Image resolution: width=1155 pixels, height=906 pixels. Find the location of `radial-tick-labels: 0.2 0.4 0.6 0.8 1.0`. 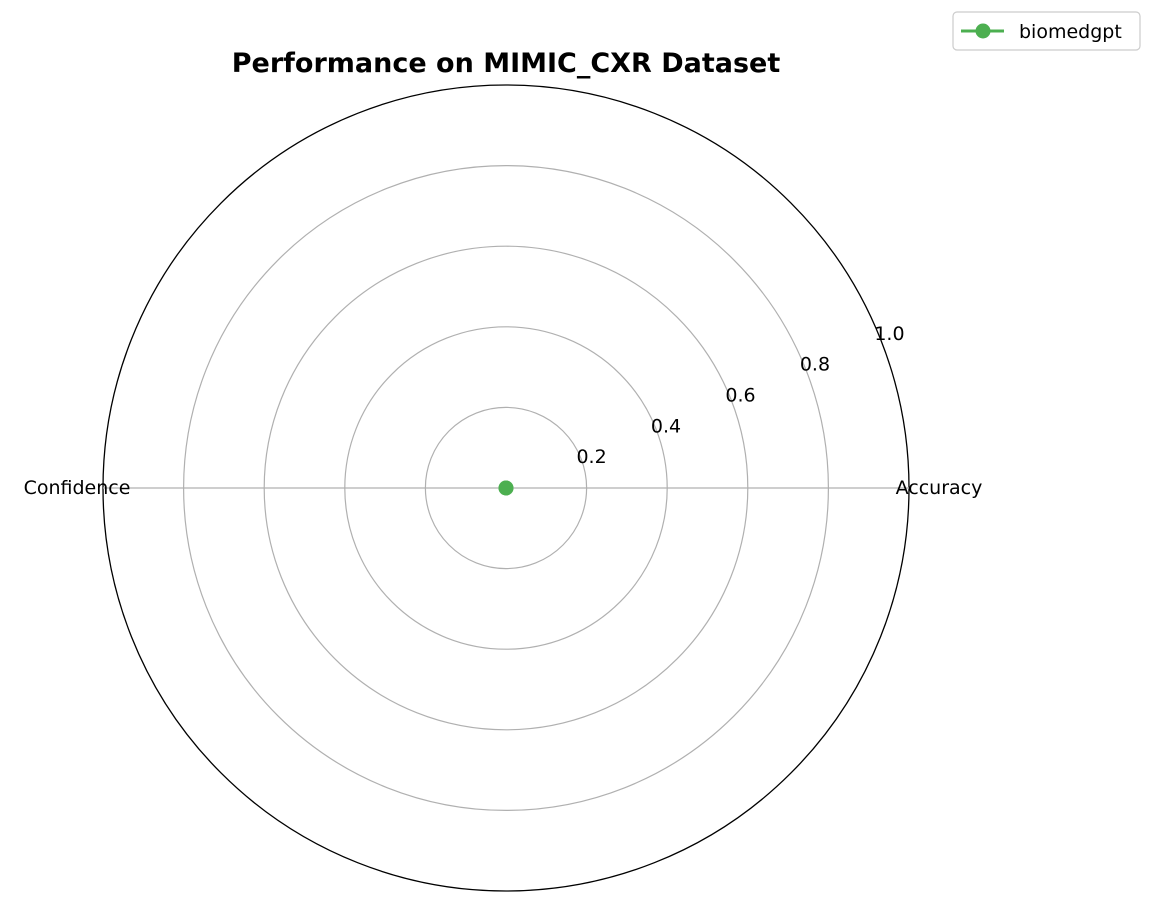

radial-tick-labels: 0.2 0.4 0.6 0.8 1.0 is located at coordinates (740, 395).